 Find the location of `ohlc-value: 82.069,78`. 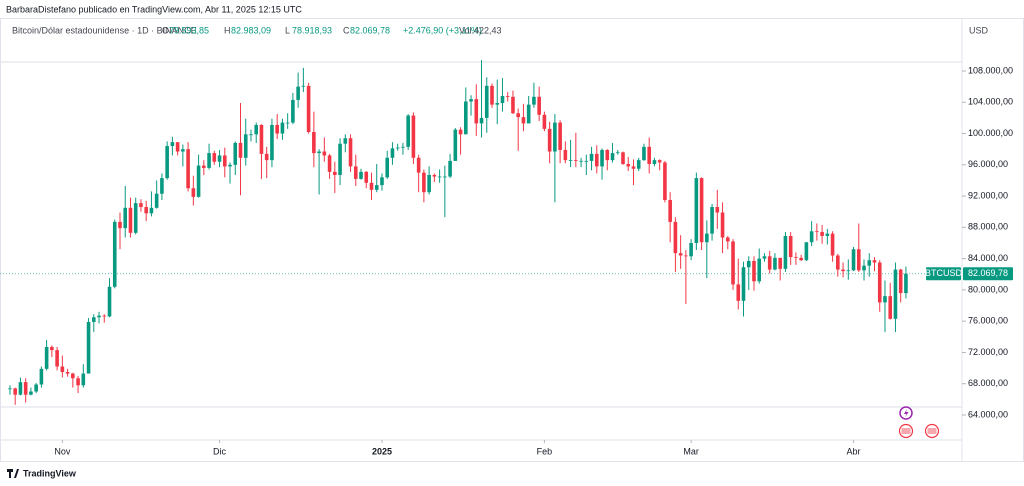

ohlc-value: 82.069,78 is located at coordinates (370, 30).